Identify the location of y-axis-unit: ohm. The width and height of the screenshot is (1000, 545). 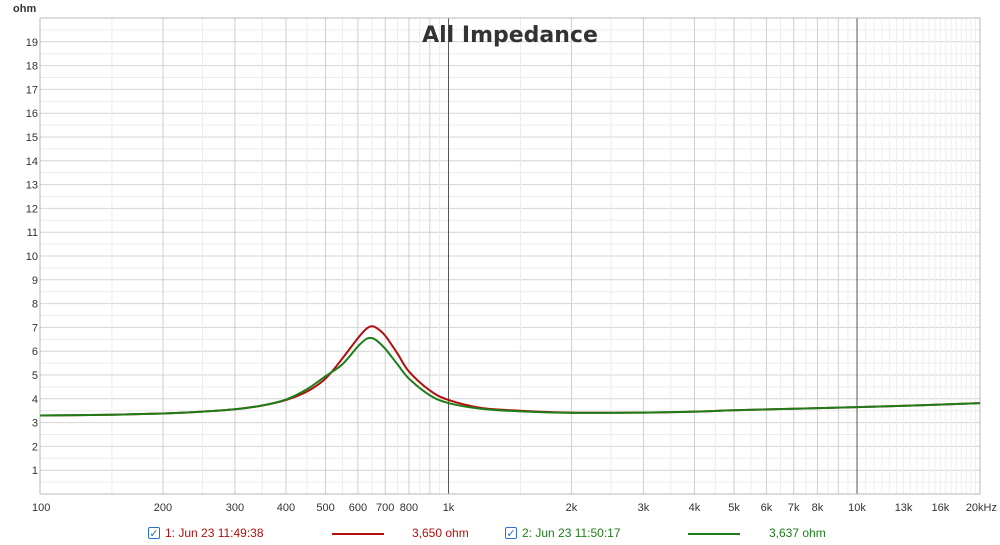
(24, 9).